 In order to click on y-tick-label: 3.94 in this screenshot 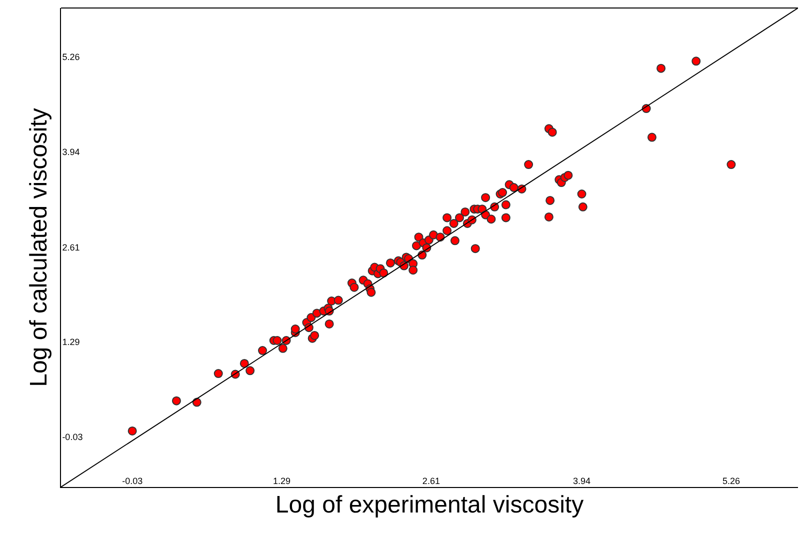, I will do `click(71, 151)`.